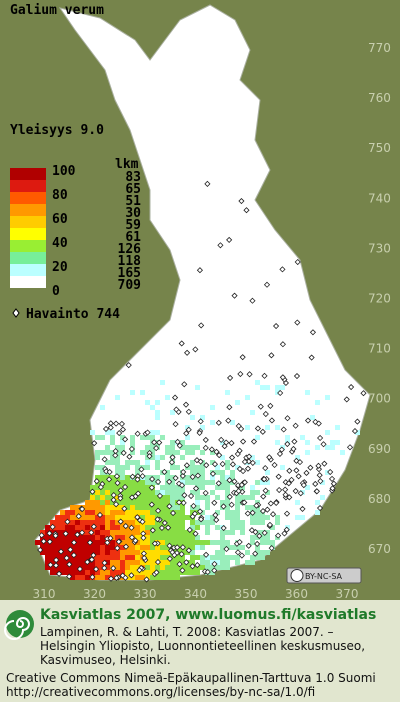 Image resolution: width=400 pixels, height=702 pixels. Describe the element at coordinates (379, 48) in the screenshot. I see `y-grid-label: 770` at that location.